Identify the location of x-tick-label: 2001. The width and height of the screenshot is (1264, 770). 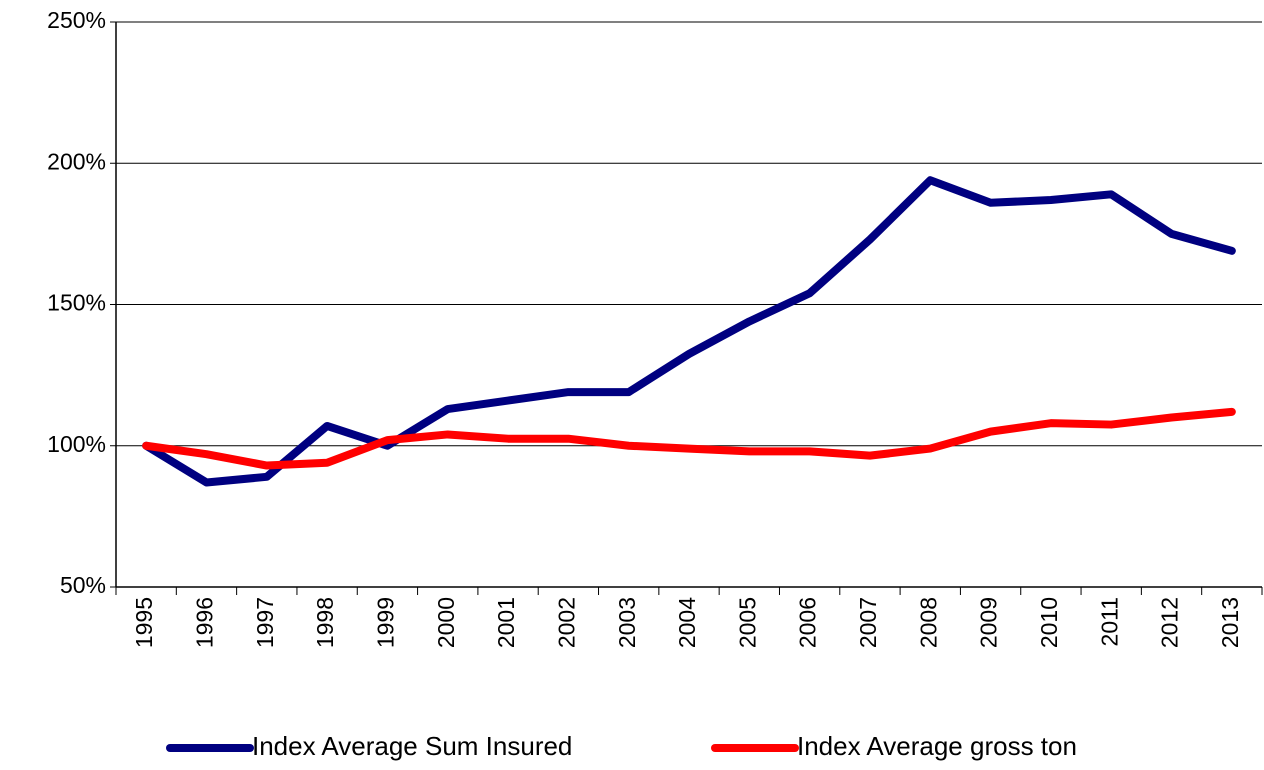
(506, 622).